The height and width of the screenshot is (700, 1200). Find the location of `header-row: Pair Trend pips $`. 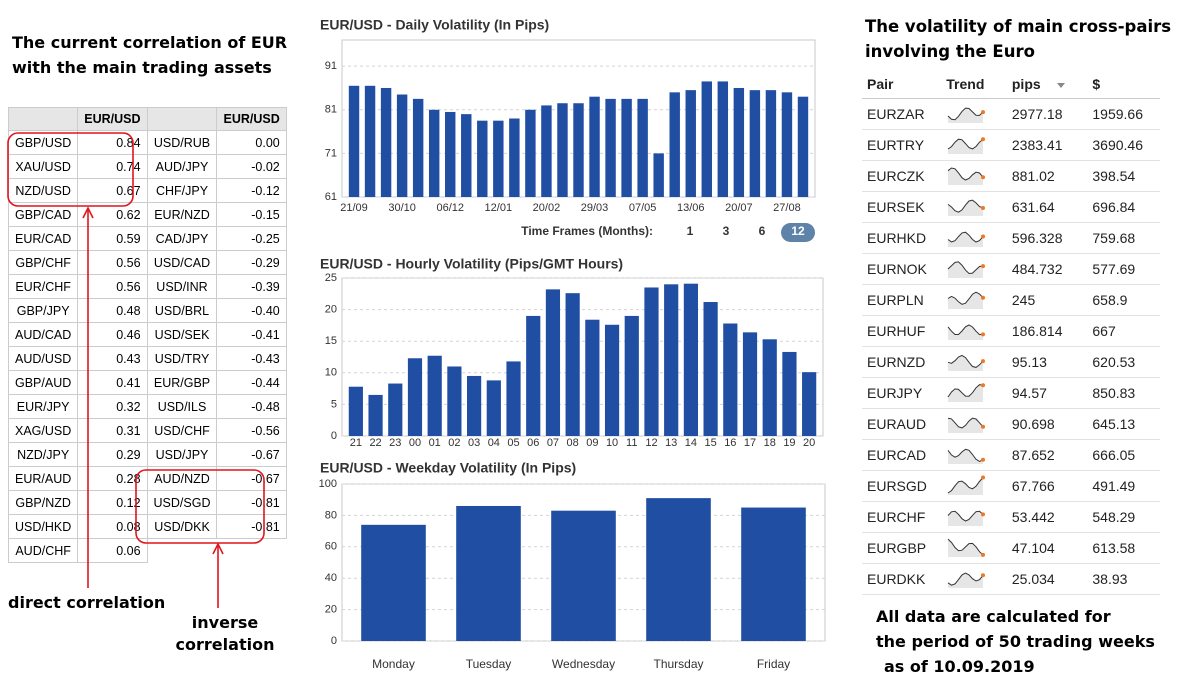

header-row: Pair Trend pips $ is located at coordinates (1011, 84).